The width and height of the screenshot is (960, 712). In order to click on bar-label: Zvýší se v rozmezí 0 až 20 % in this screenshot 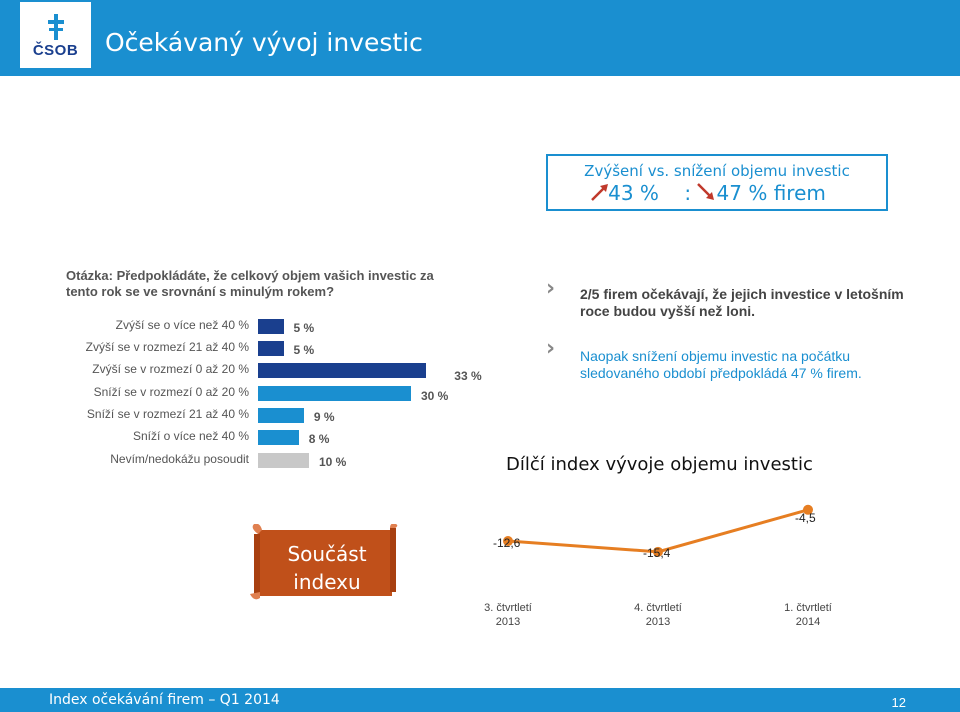, I will do `click(170, 369)`.